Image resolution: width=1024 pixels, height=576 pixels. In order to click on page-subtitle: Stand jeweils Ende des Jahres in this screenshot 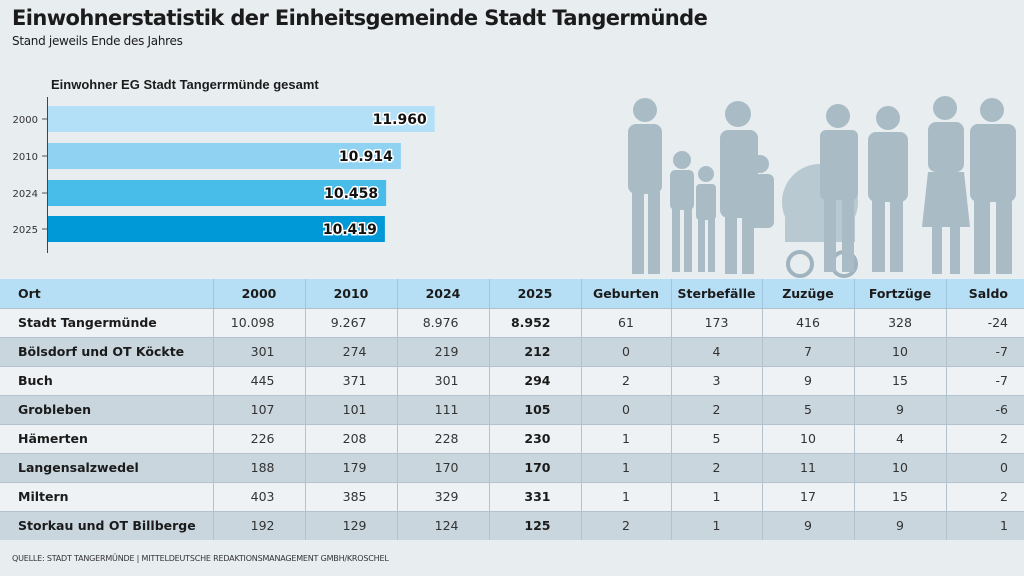, I will do `click(97, 41)`.